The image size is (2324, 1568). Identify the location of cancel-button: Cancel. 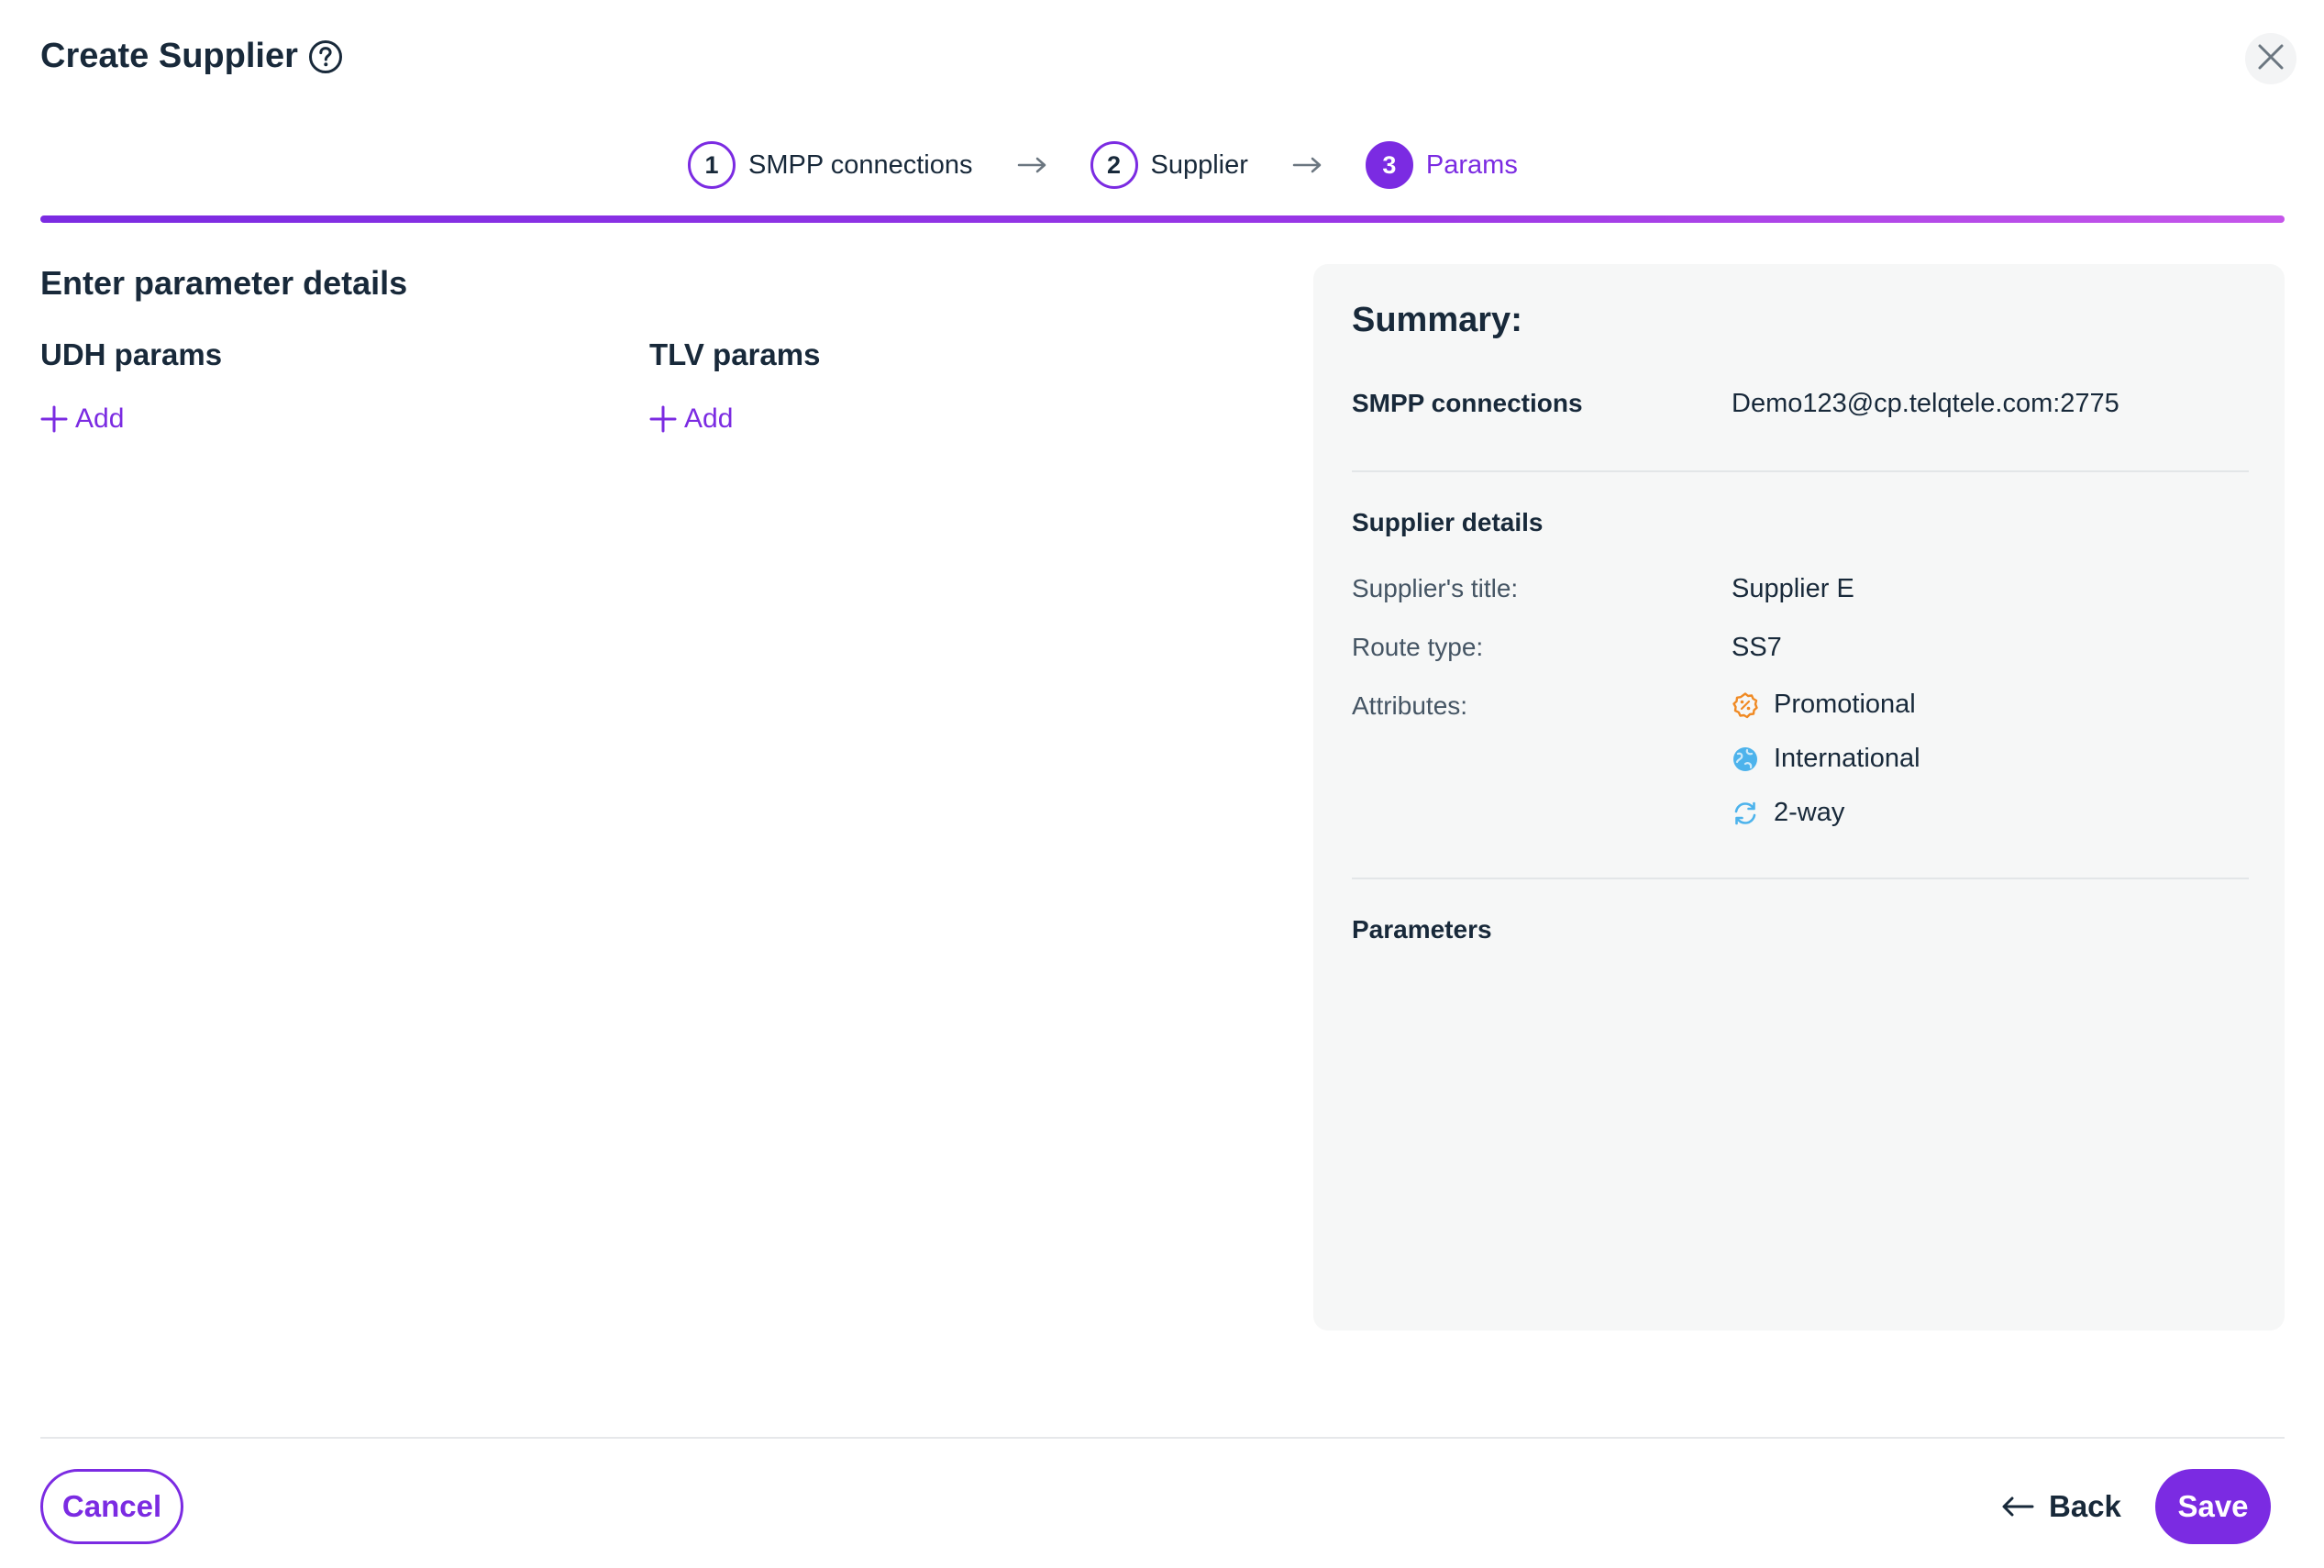
(111, 1506).